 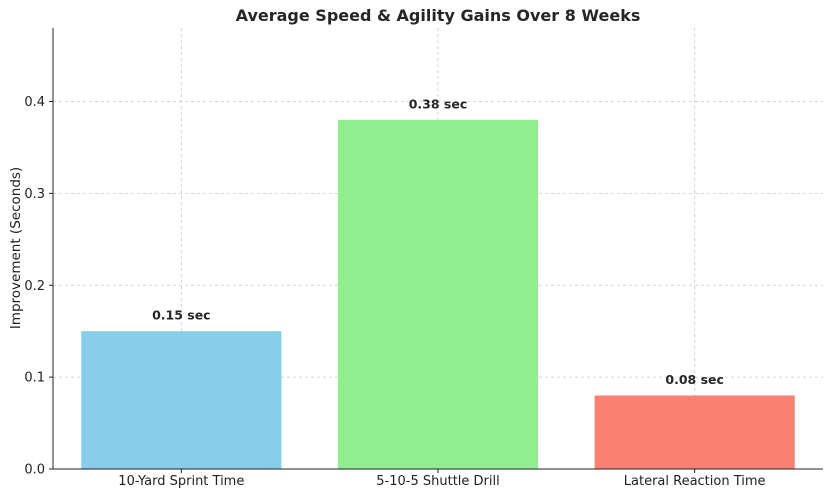 I want to click on y-tick-label: 0.4, so click(x=34, y=102).